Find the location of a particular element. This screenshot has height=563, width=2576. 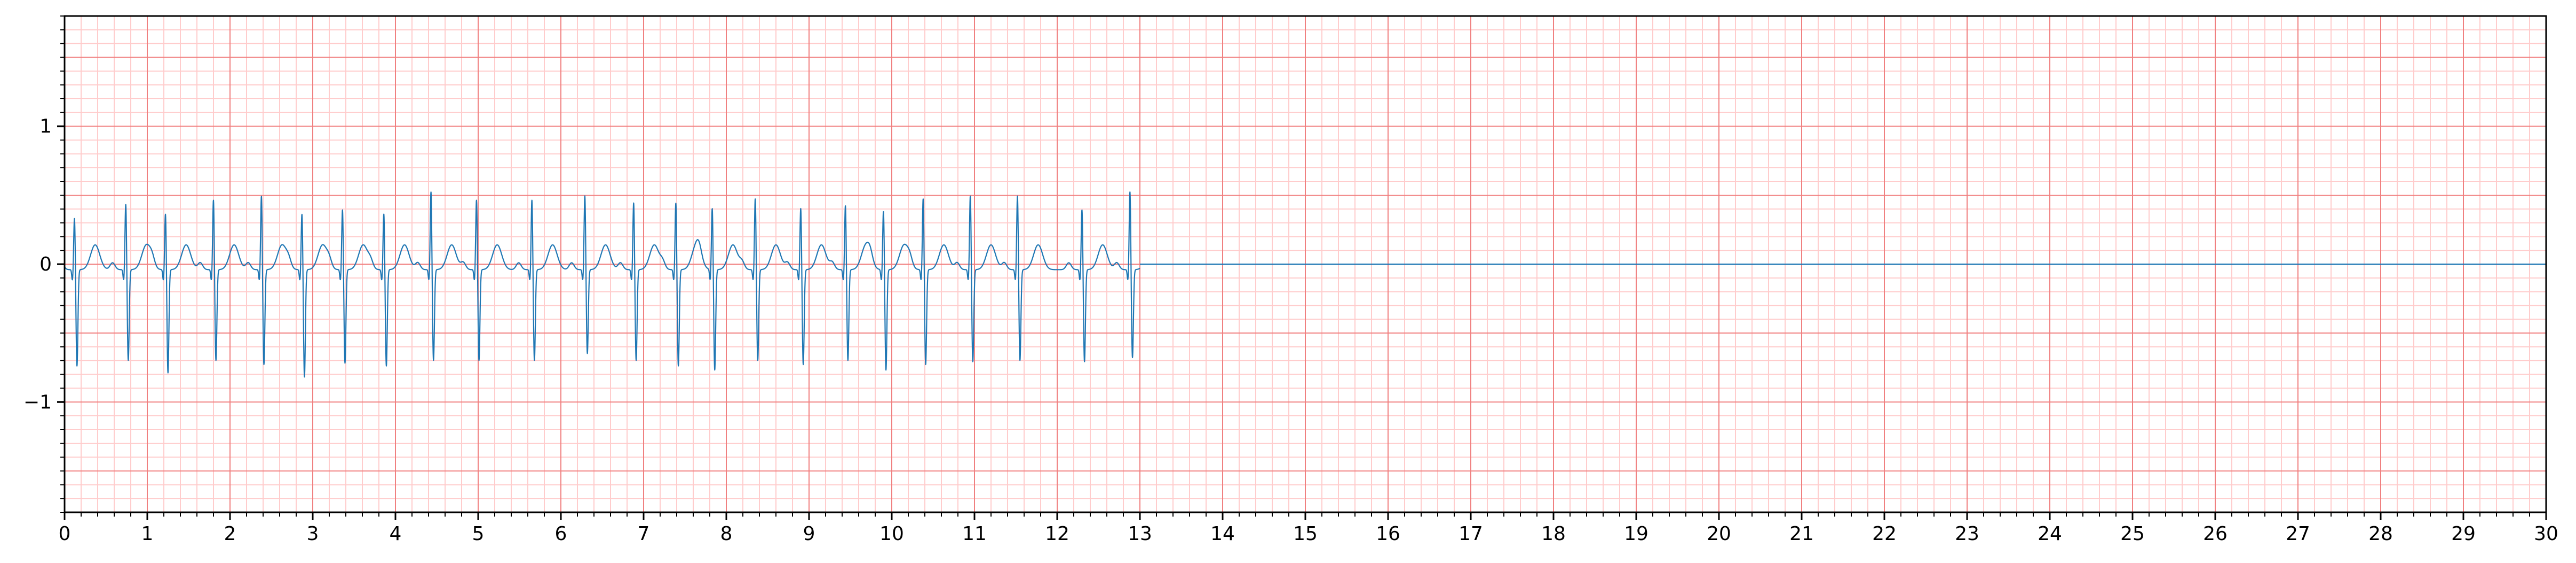

x-tick-label: 7 is located at coordinates (644, 534).